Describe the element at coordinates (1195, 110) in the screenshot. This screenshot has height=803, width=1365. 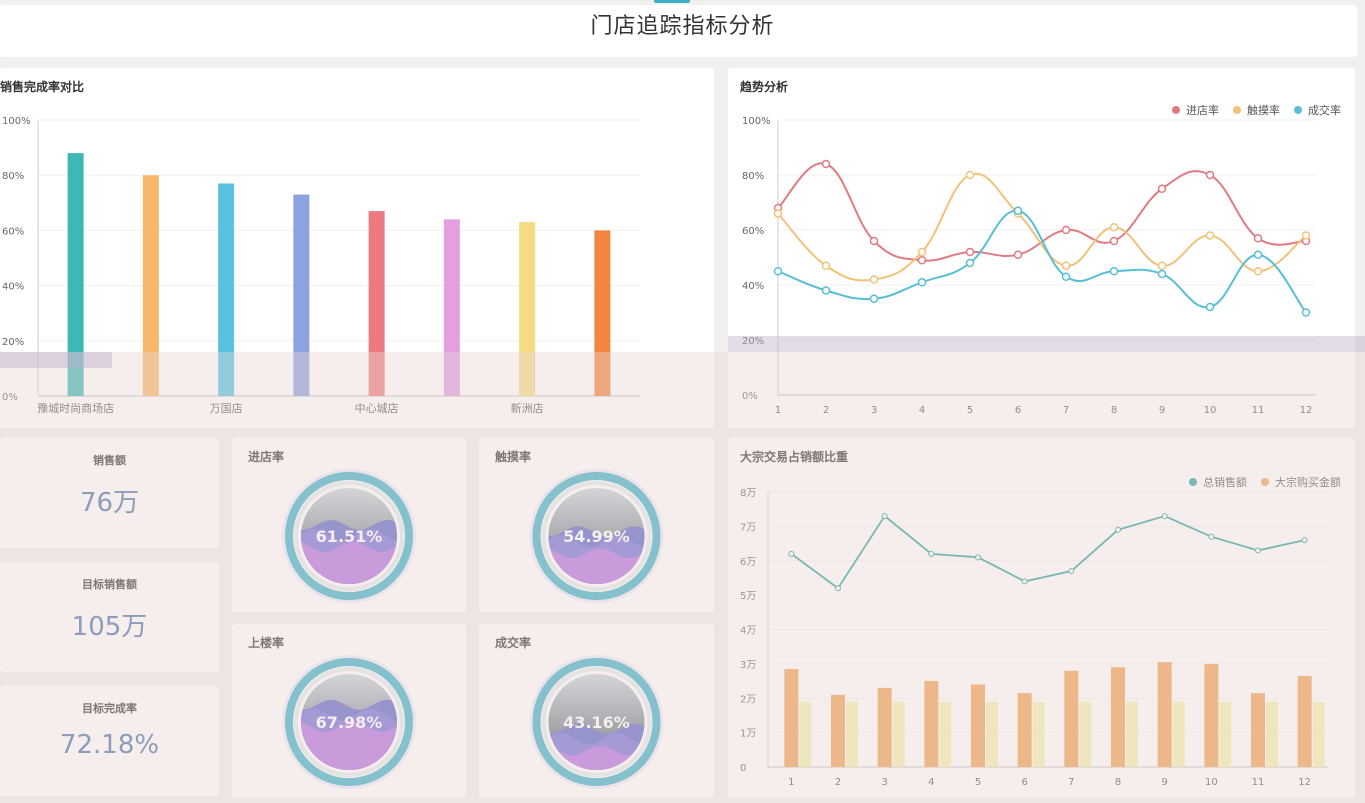
I see `legend-item-visit-rate: 进店率` at that location.